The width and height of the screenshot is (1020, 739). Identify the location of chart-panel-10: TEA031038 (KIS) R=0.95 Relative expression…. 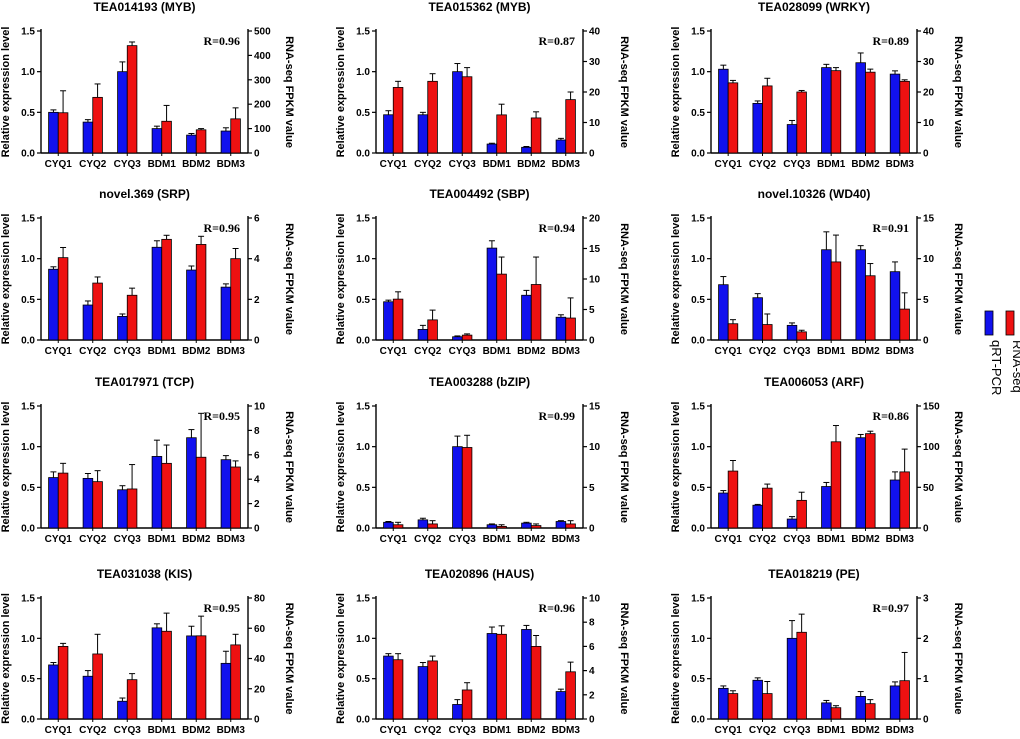
(147, 651).